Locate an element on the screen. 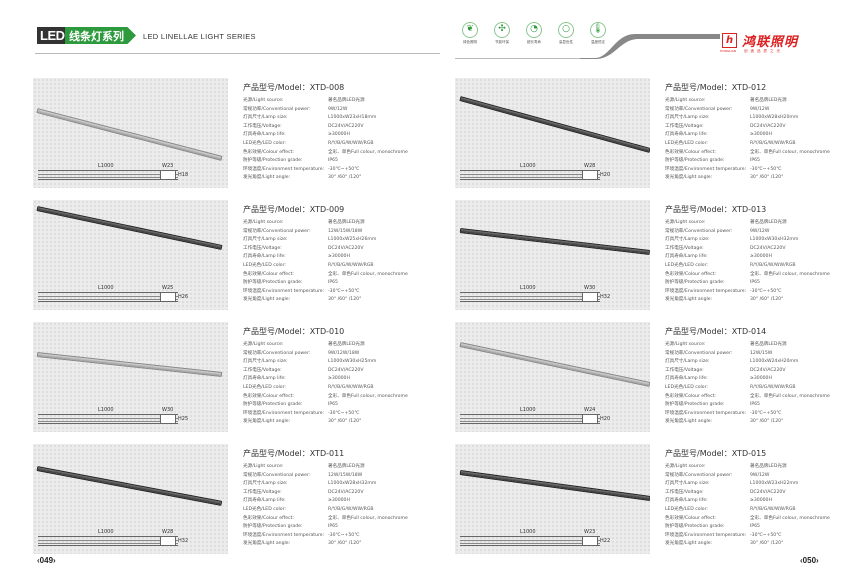 This screenshot has width=860, height=587. spec-row: 常规功率/Conventional power: 12W/15W is located at coordinates (762, 354).